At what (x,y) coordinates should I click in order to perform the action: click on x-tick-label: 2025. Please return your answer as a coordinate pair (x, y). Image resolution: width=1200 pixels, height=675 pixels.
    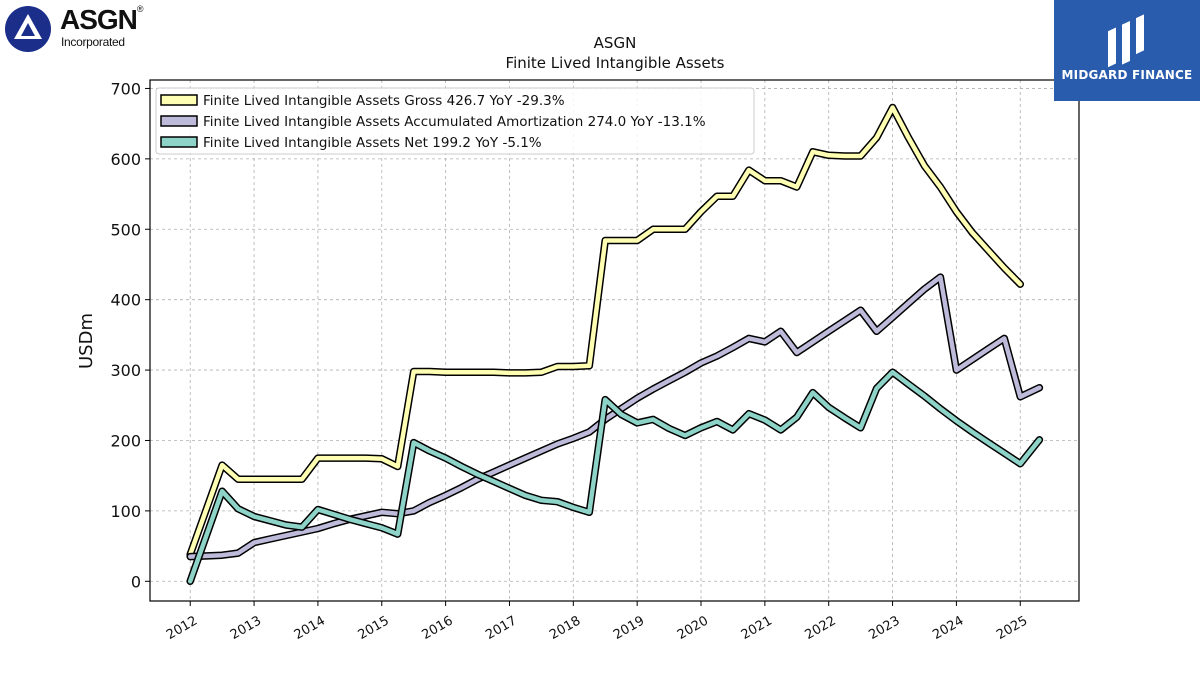
    Looking at the image, I should click on (1012, 628).